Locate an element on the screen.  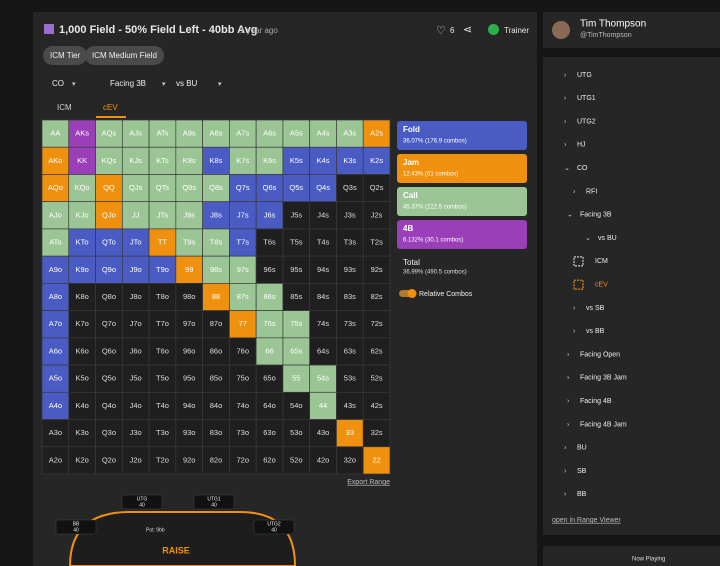
like-icon: ♡ is located at coordinates (441, 31).